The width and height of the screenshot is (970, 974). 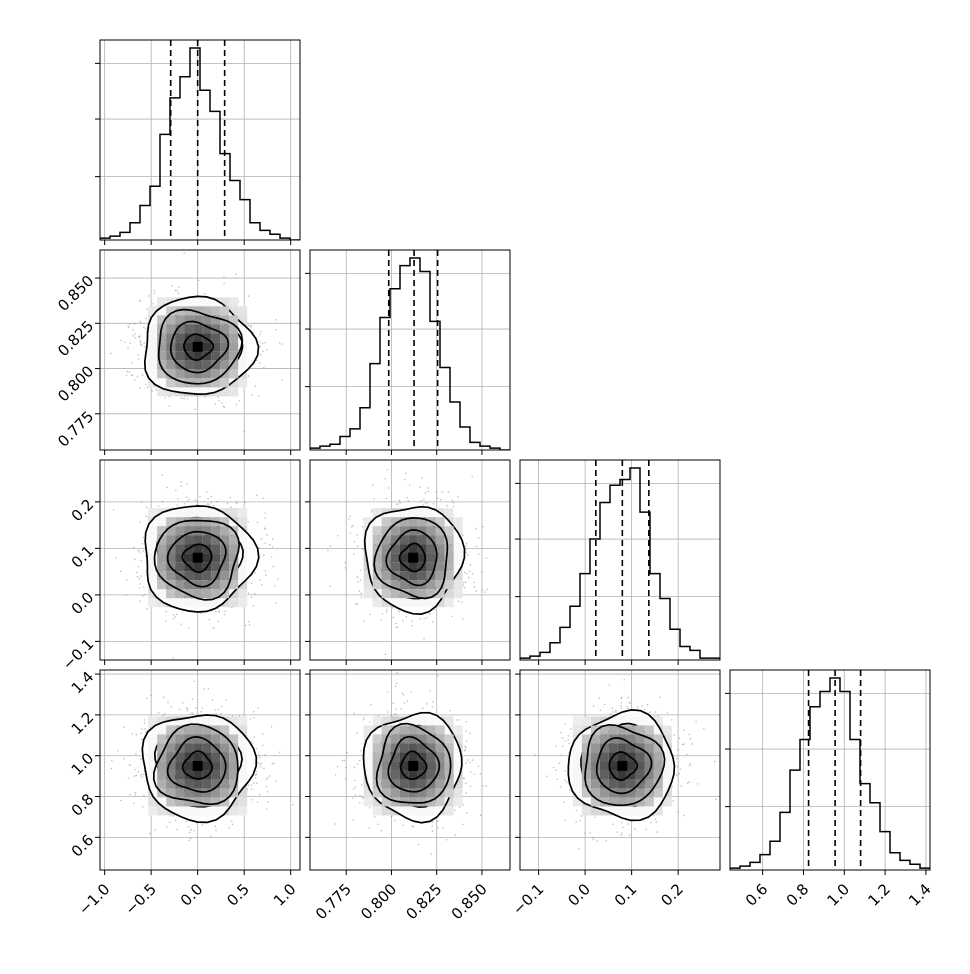 What do you see at coordinates (83, 557) in the screenshot?
I see `y-tick-label: 0.1` at bounding box center [83, 557].